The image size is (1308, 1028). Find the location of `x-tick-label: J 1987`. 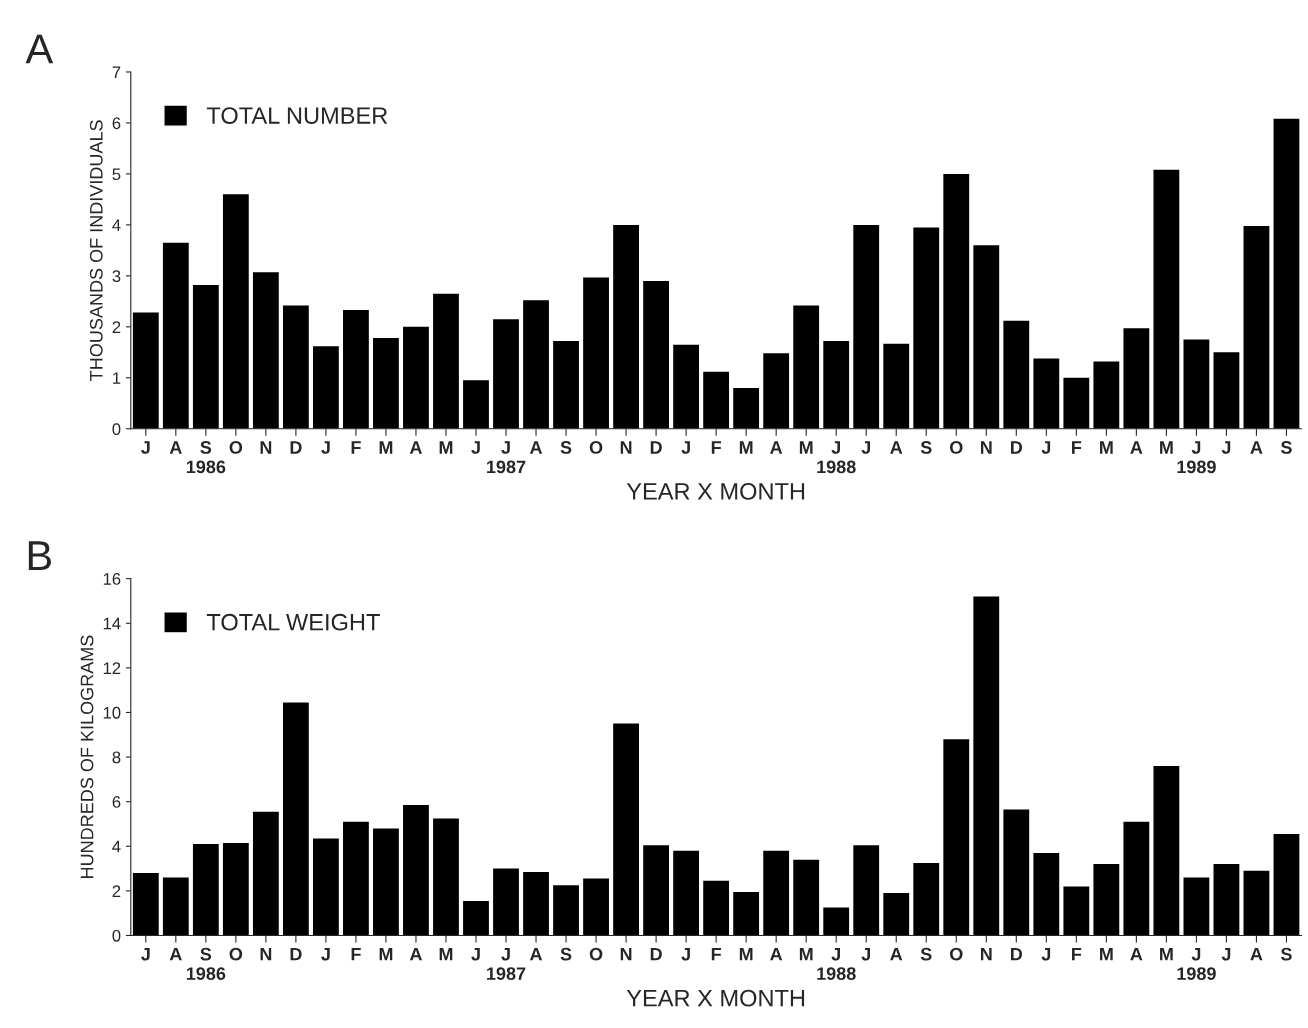

x-tick-label: J 1987 is located at coordinates (506, 963).